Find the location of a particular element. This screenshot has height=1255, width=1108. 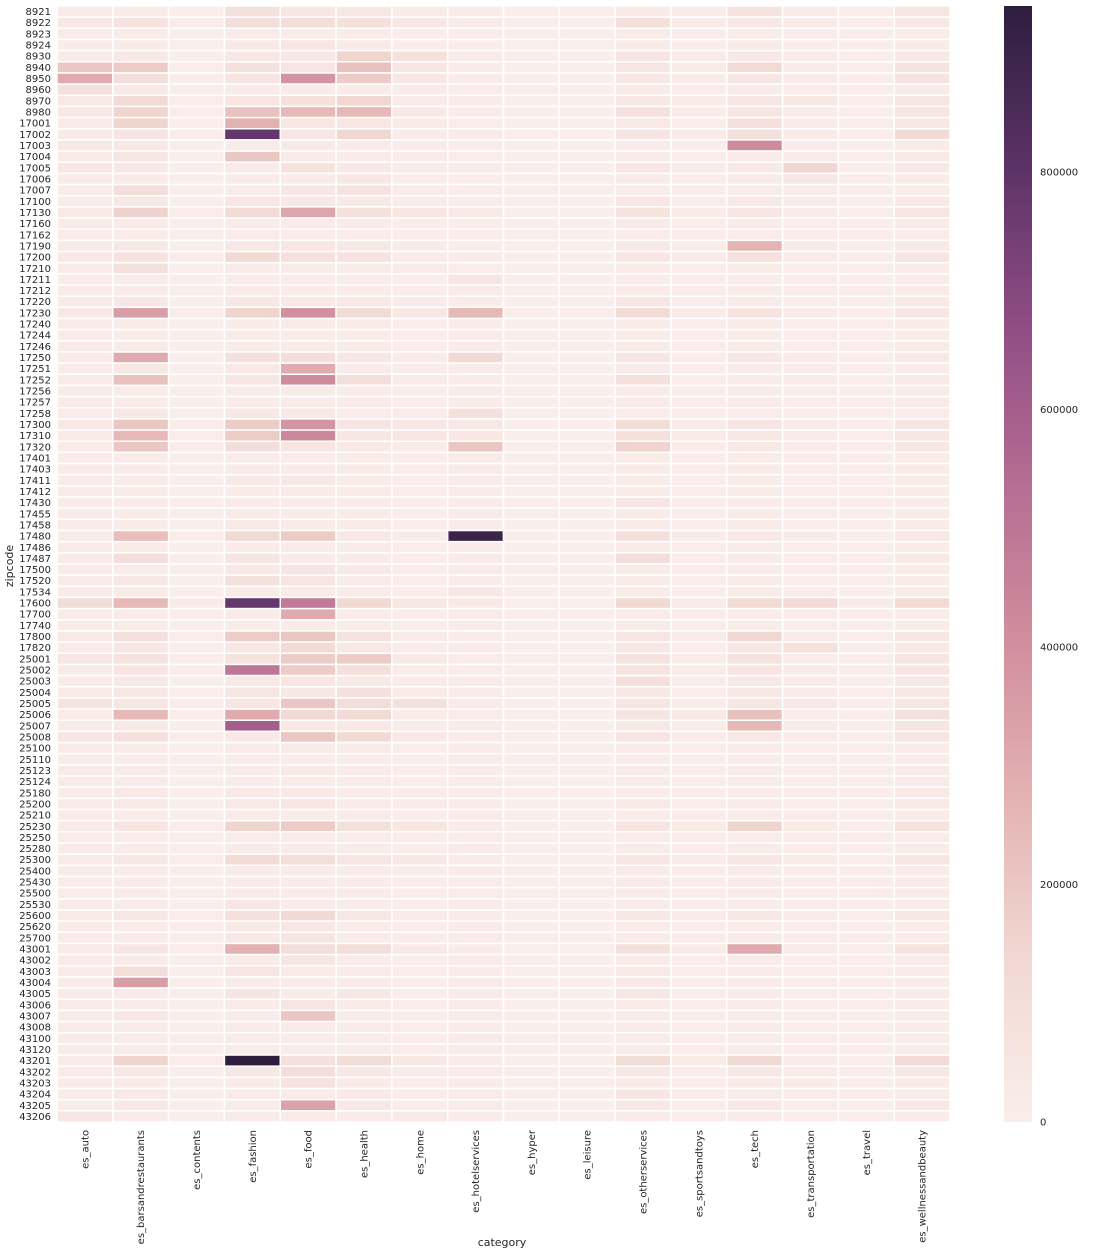

y-tick-label: 17006 is located at coordinates (35, 179).